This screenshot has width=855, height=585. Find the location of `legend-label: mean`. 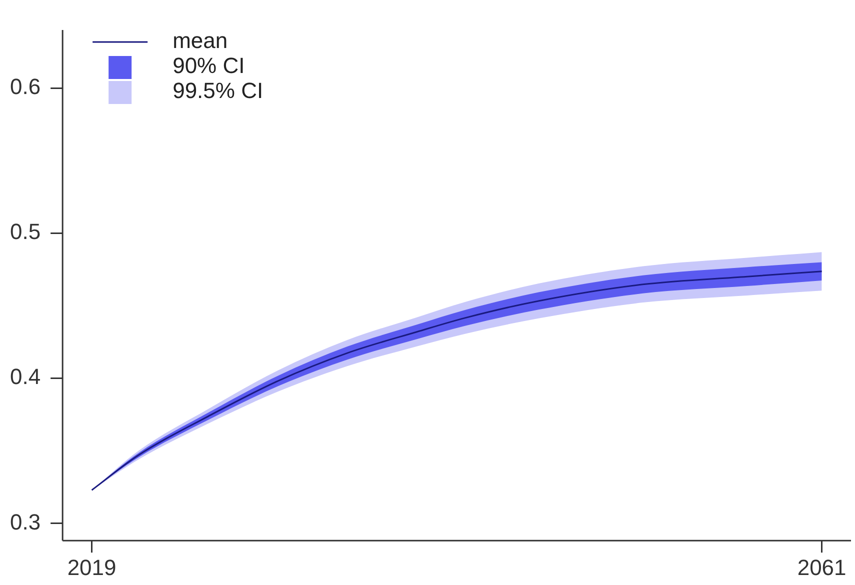

legend-label: mean is located at coordinates (200, 41).